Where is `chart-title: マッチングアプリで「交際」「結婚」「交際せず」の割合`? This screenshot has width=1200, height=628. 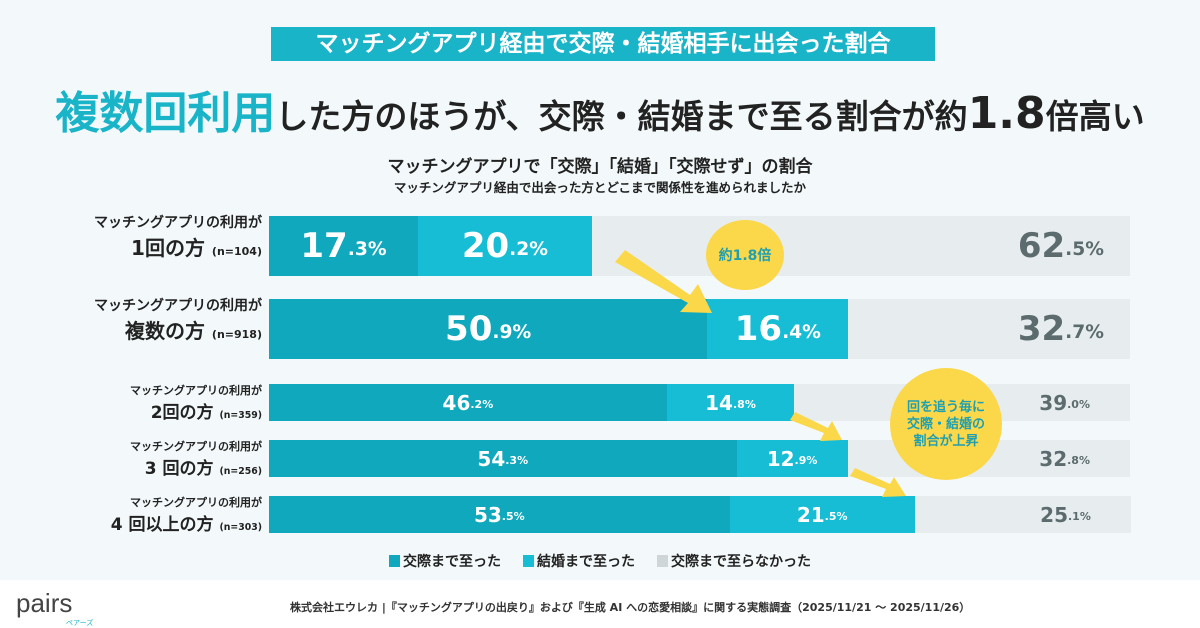
chart-title: マッチングアプリで「交際」「結婚」「交際せず」の割合 is located at coordinates (600, 167).